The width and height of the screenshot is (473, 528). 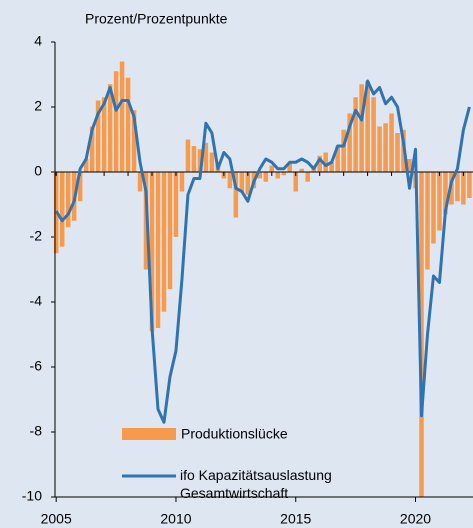 I want to click on y-tick-label: -10, so click(x=32, y=496).